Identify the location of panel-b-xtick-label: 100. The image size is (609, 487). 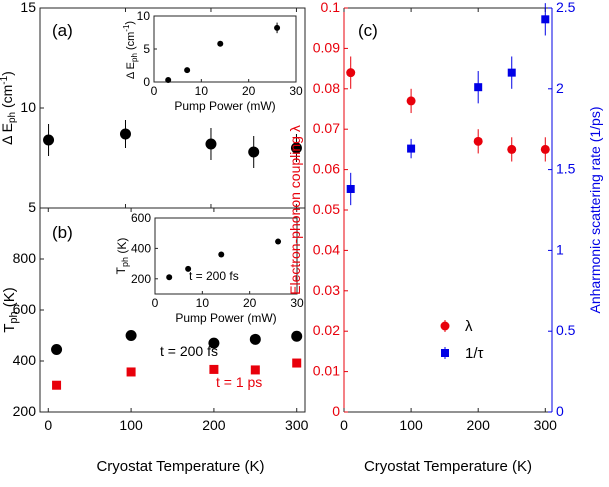
(131, 425).